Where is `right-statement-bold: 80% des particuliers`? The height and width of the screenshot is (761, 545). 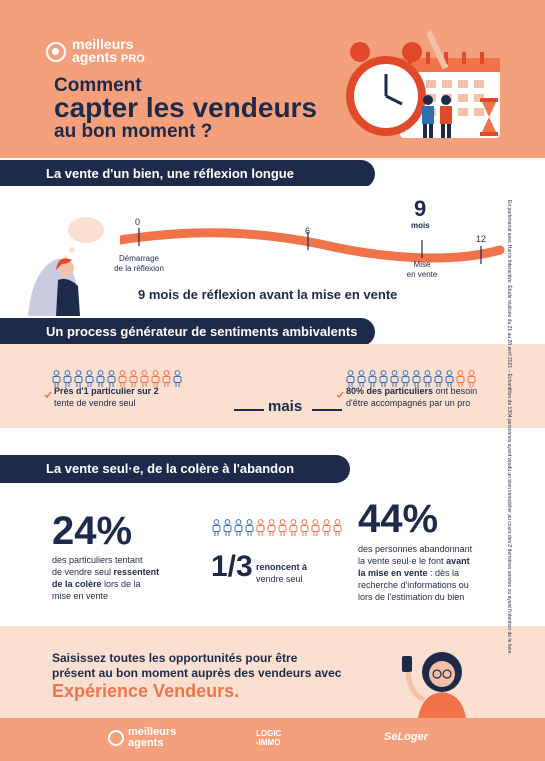 right-statement-bold: 80% des particuliers is located at coordinates (390, 391).